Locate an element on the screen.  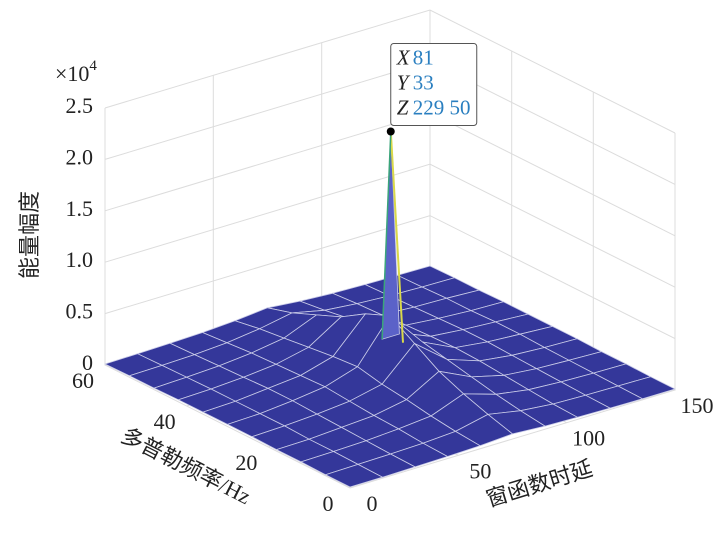
exponent-power: 4 is located at coordinates (93, 66).